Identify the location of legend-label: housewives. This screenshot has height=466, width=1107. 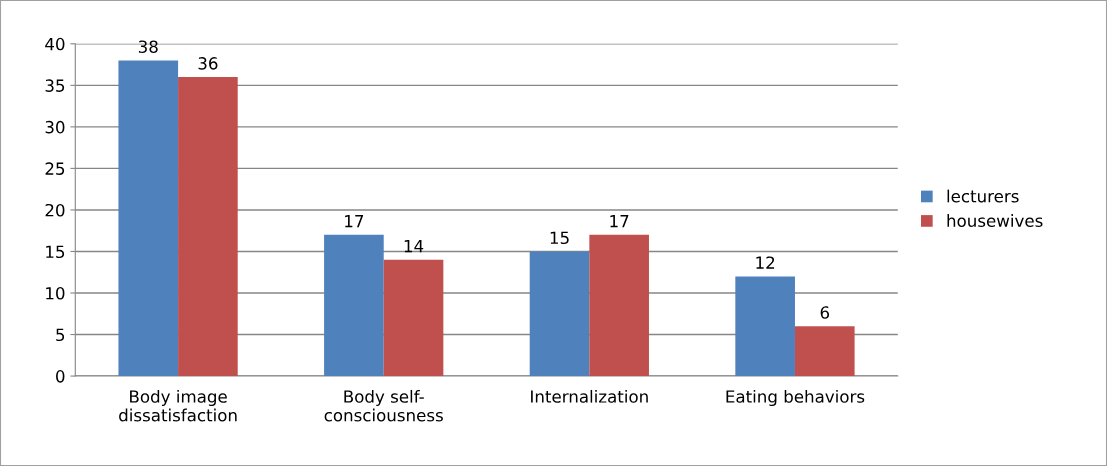
(995, 220).